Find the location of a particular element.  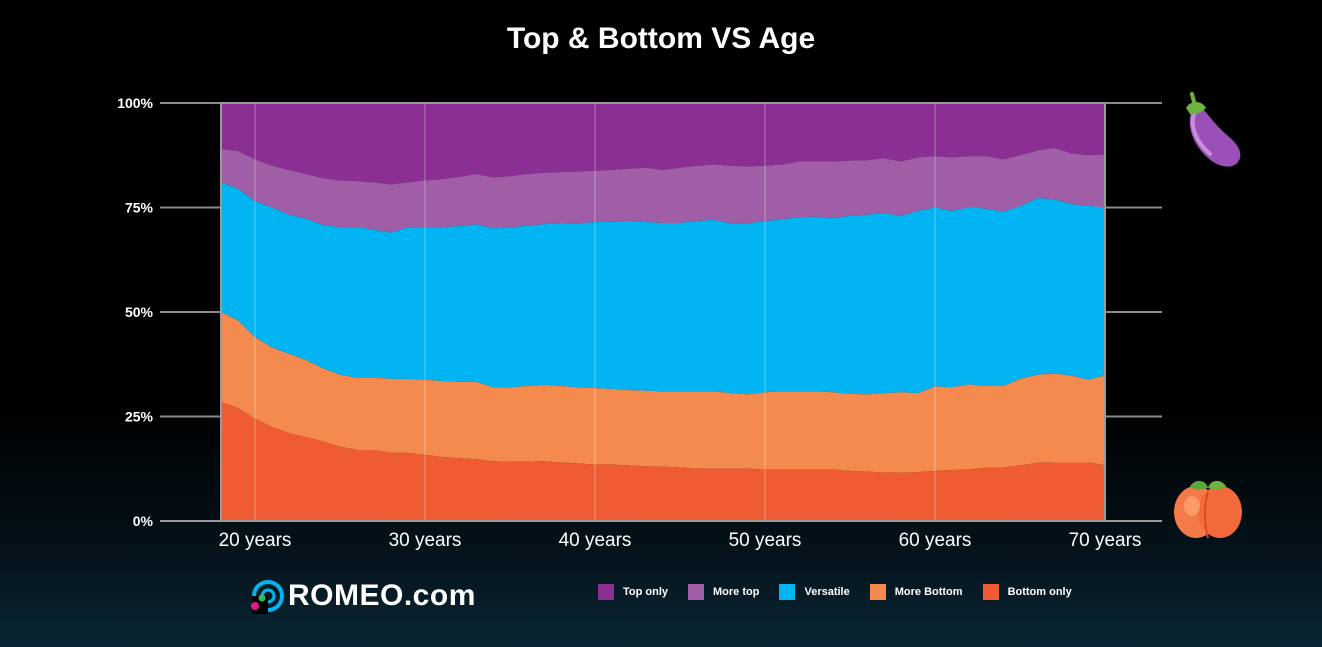

legend-swatch-top-only is located at coordinates (606, 592).